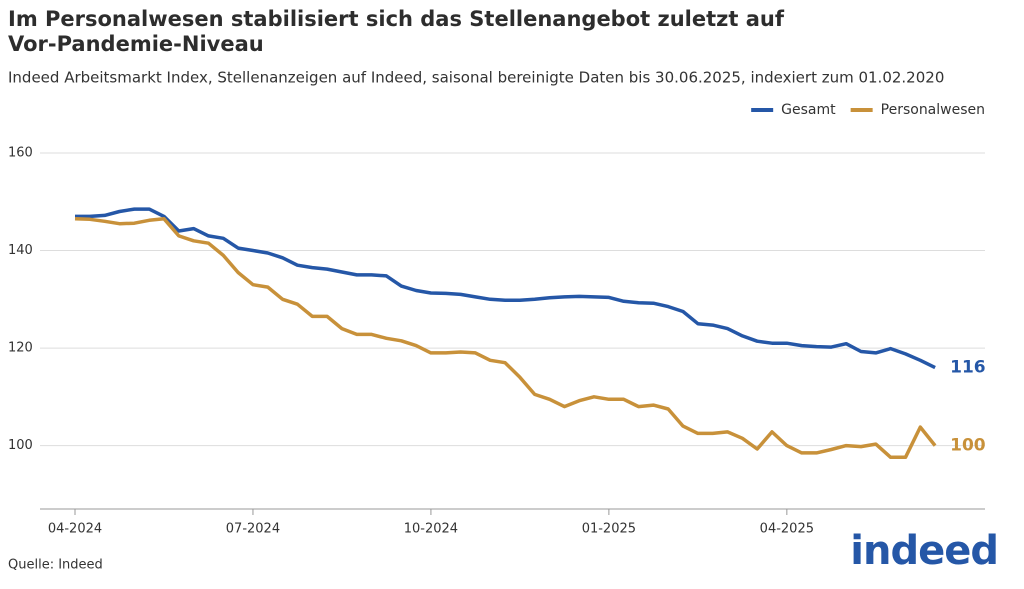 This screenshot has height=589, width=1024. I want to click on y-tick-label: 100, so click(20, 445).